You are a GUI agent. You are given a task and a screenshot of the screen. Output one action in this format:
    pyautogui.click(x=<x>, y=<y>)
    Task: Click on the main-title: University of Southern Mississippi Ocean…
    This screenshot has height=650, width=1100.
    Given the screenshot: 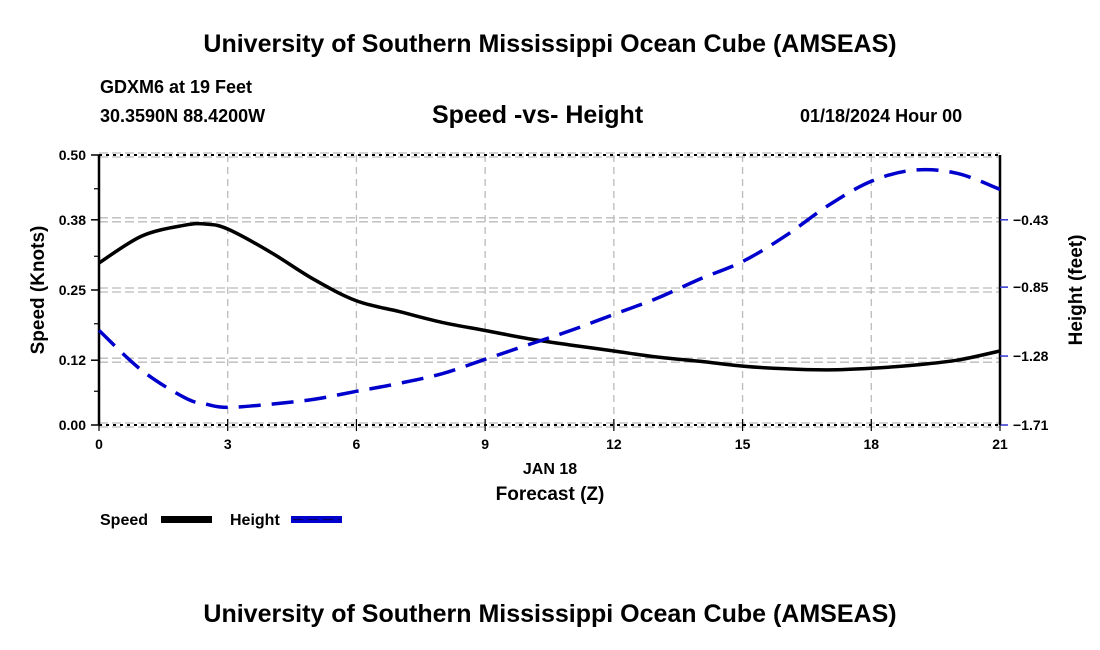 What is the action you would take?
    pyautogui.click(x=550, y=44)
    